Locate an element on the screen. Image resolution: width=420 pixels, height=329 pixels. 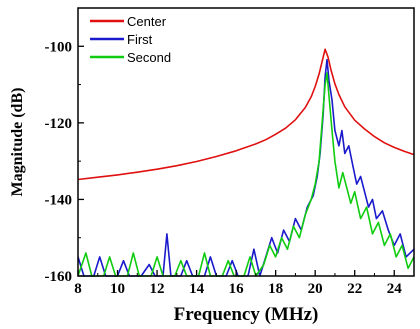
x-axis: 8 10 12 14 16 18 20 22 24 is located at coordinates (238, 283).